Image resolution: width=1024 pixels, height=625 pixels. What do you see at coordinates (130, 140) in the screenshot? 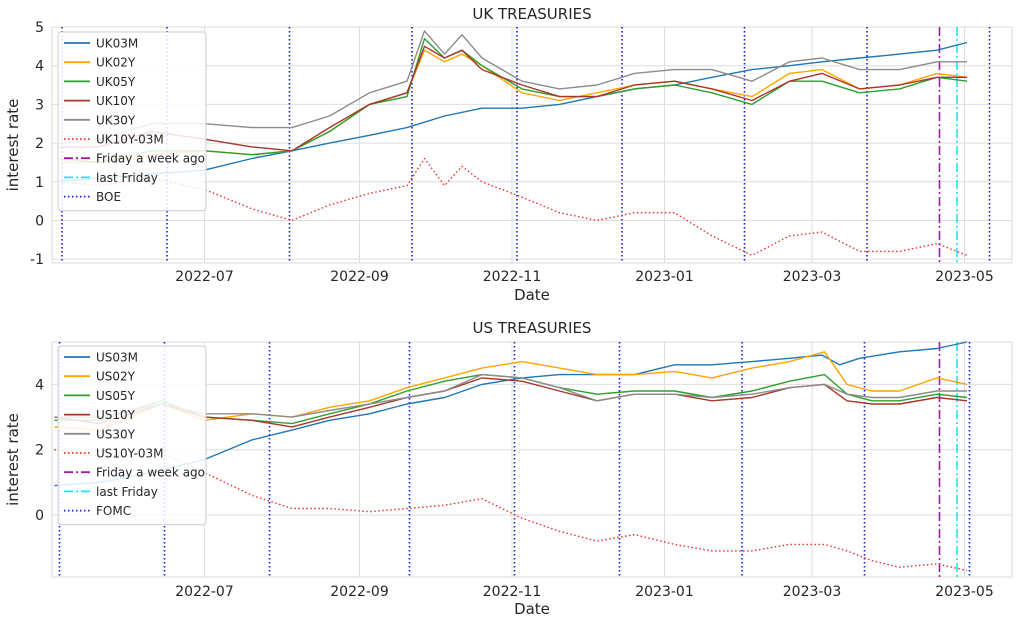
I see `uk-legend-label-uk10y-03m: UK10Y-03M` at bounding box center [130, 140].